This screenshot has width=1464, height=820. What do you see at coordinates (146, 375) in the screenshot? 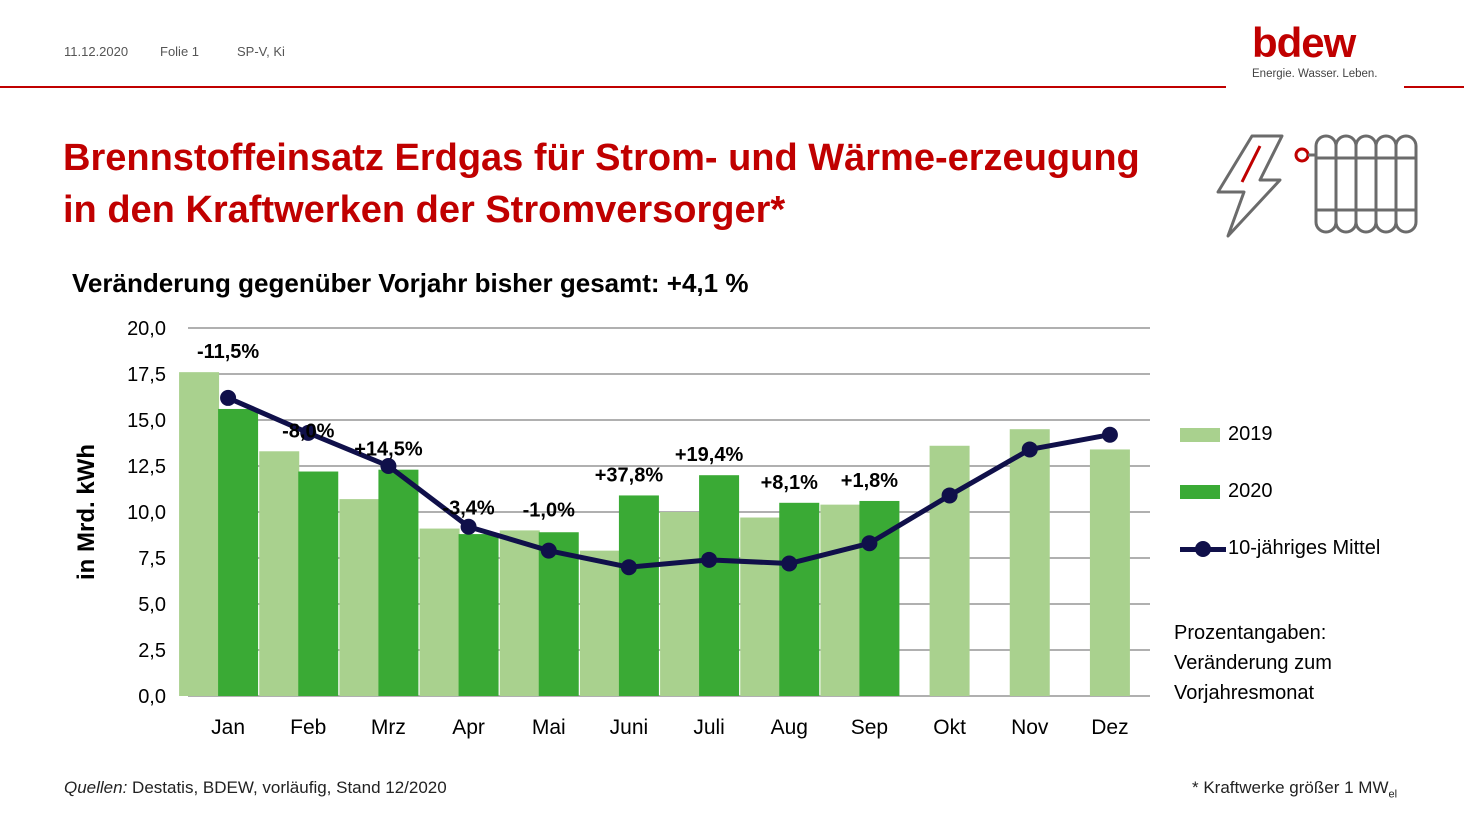
I see `y-tick-label: 17,5` at bounding box center [146, 375].